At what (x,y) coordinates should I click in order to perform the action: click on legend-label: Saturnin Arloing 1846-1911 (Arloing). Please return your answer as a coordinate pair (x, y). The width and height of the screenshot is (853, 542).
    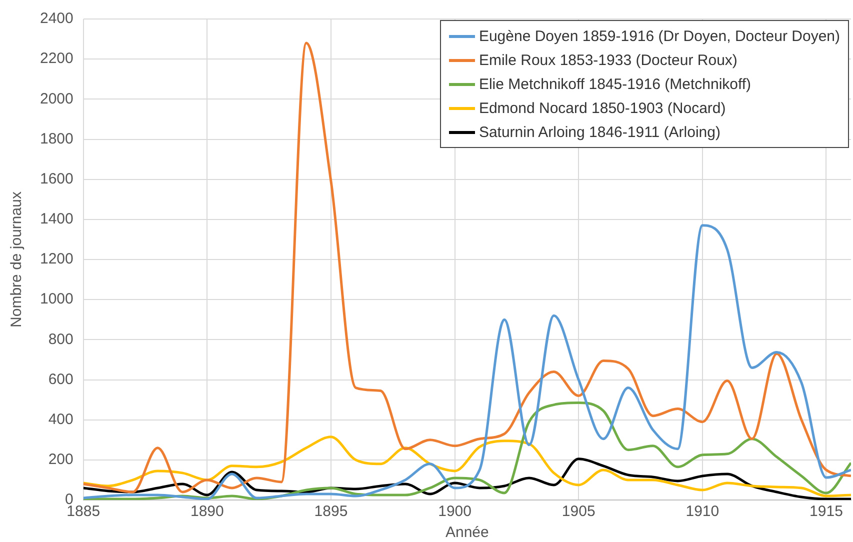
    Looking at the image, I should click on (599, 132).